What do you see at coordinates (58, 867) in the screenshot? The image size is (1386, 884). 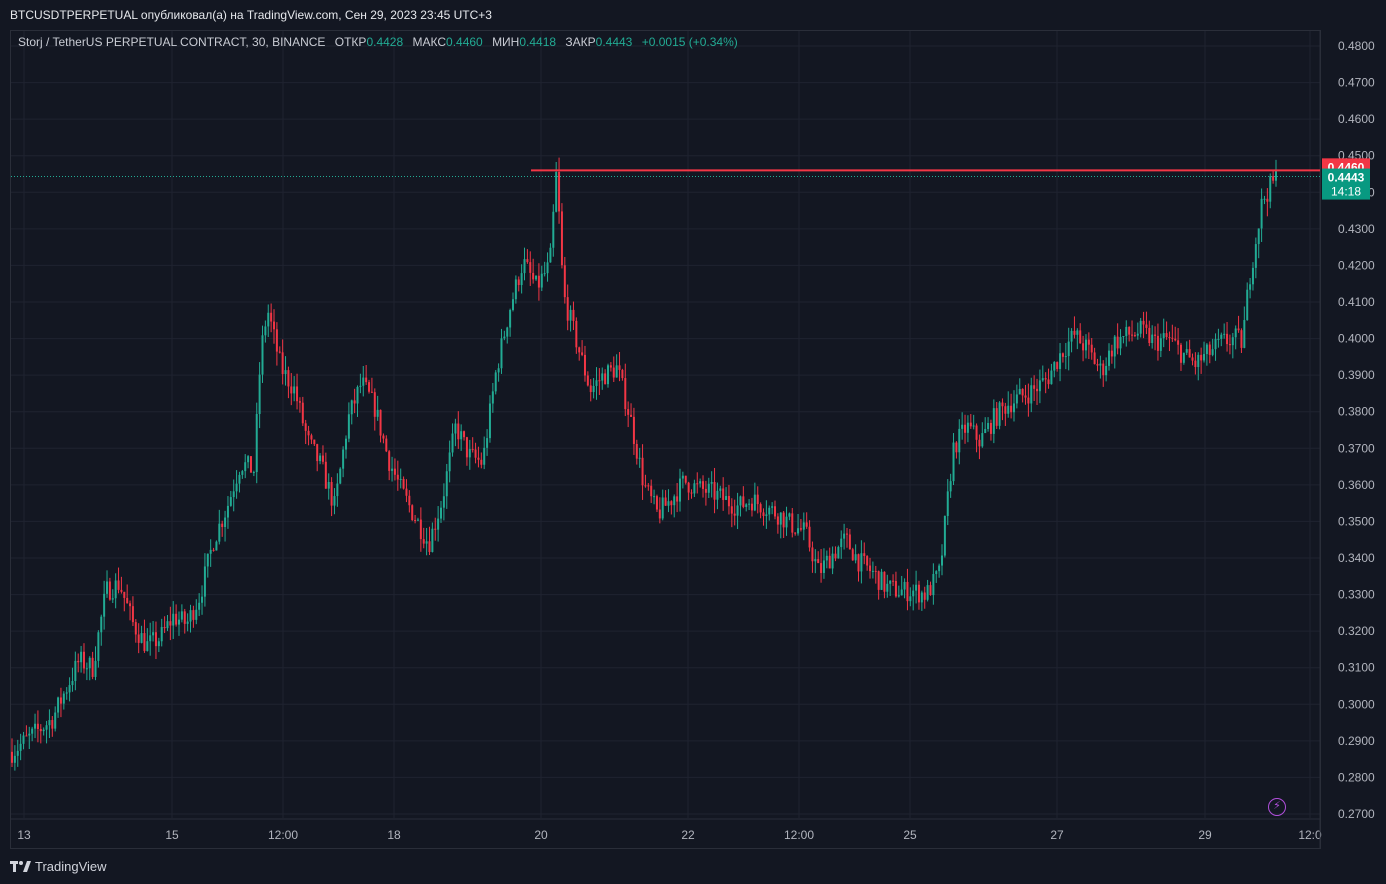 I see `footer-brand: TradingView` at bounding box center [58, 867].